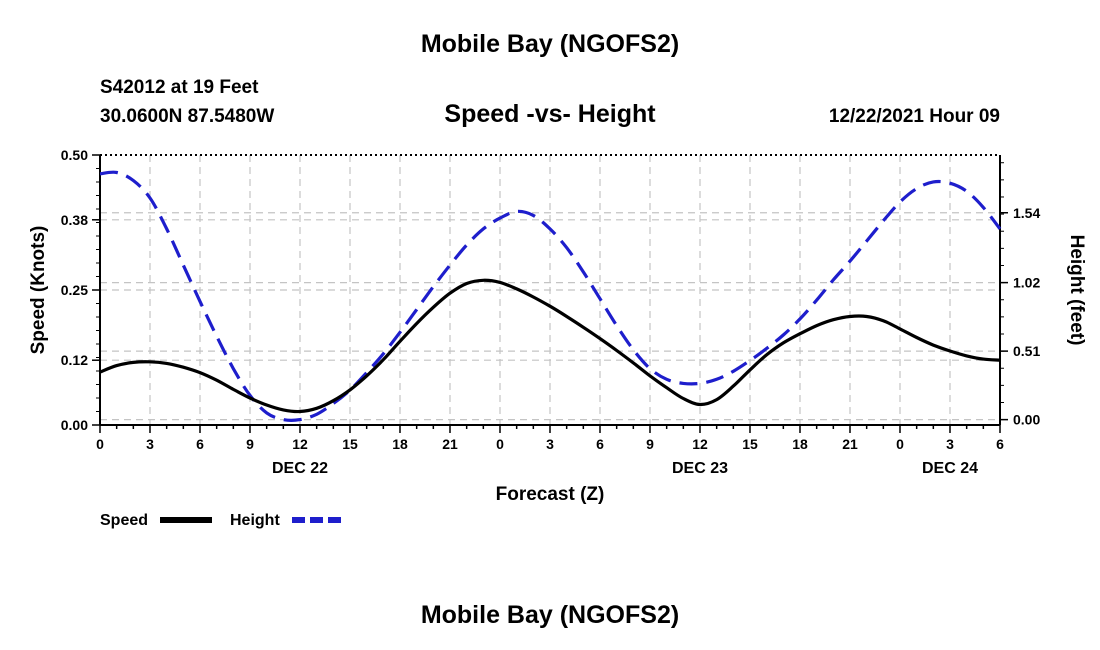 Image resolution: width=1100 pixels, height=650 pixels. What do you see at coordinates (550, 494) in the screenshot?
I see `x-axis-label: Forecast (Z)` at bounding box center [550, 494].